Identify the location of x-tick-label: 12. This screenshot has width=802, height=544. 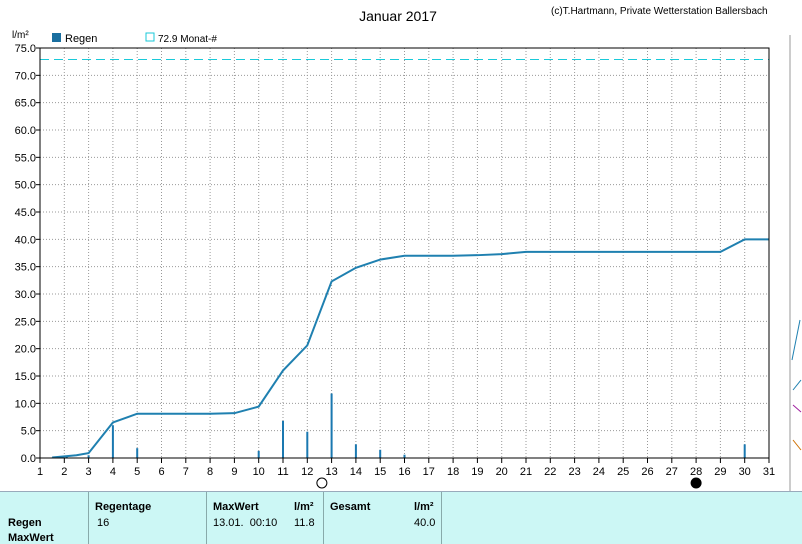
(307, 472).